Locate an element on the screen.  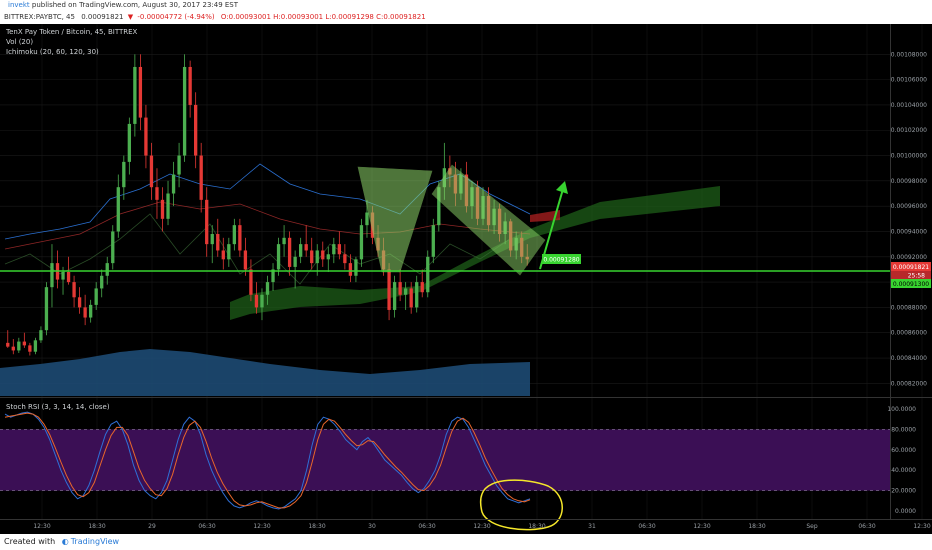
price-change: -0.00004772 (-4.94%) is located at coordinates (176, 17).